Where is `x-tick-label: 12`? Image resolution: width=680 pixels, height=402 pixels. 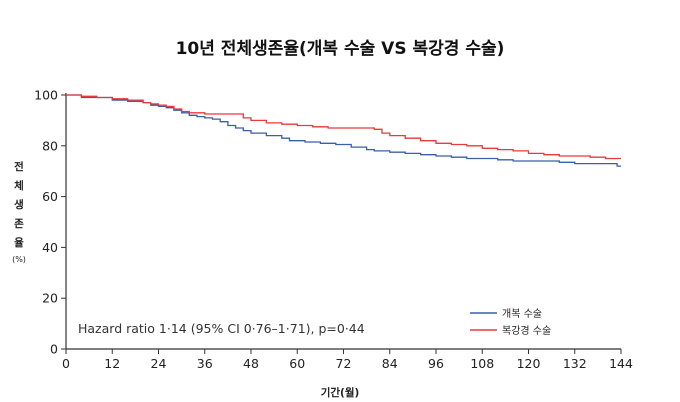
x-tick-label: 12 is located at coordinates (112, 363).